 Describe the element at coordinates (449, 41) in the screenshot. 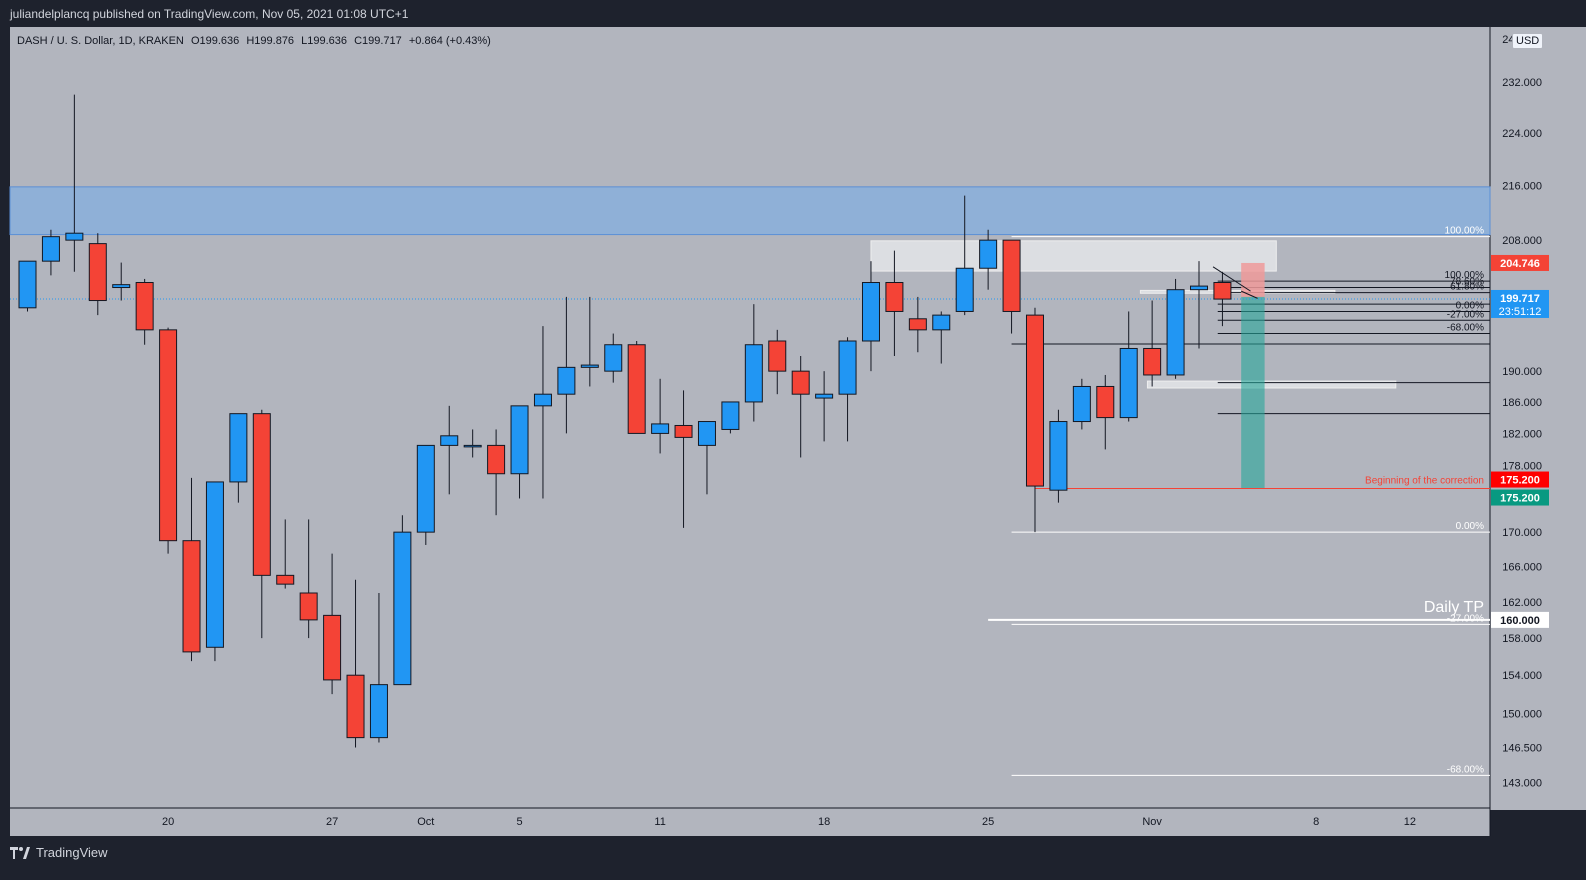

I see `legend-change: +0.864 (+0.43%)` at that location.